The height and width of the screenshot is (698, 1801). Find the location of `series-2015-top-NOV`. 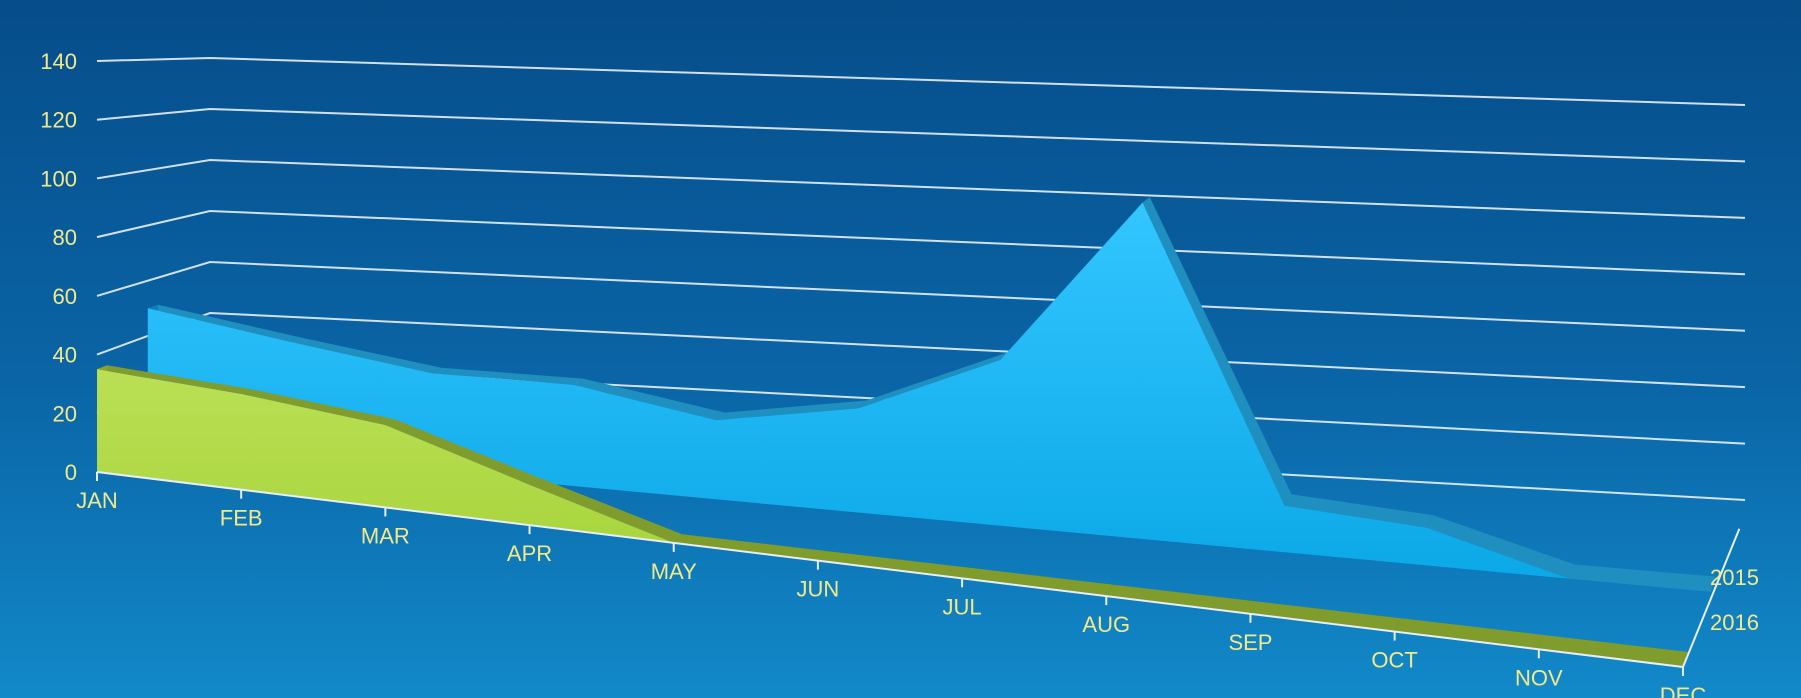

series-2015-top-NOV is located at coordinates (1642, 578).